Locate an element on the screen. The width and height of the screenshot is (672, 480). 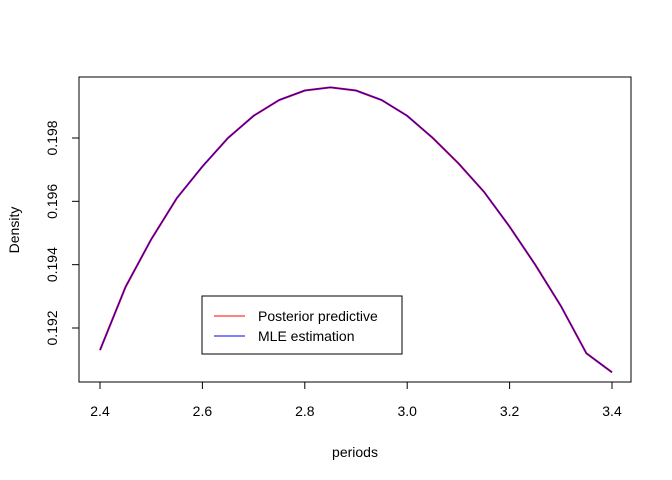
legend-box is located at coordinates (302, 325).